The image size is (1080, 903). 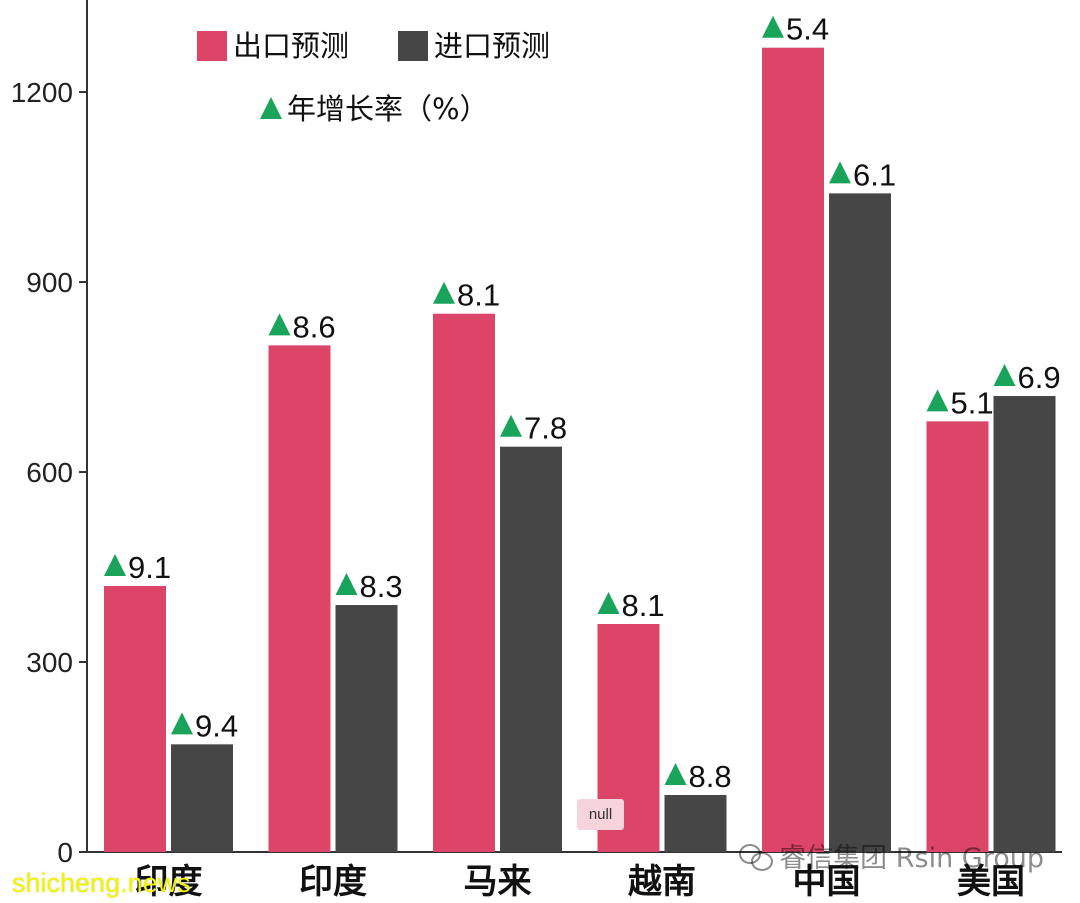 What do you see at coordinates (492, 46) in the screenshot?
I see `legend-label-import: 进口预测` at bounding box center [492, 46].